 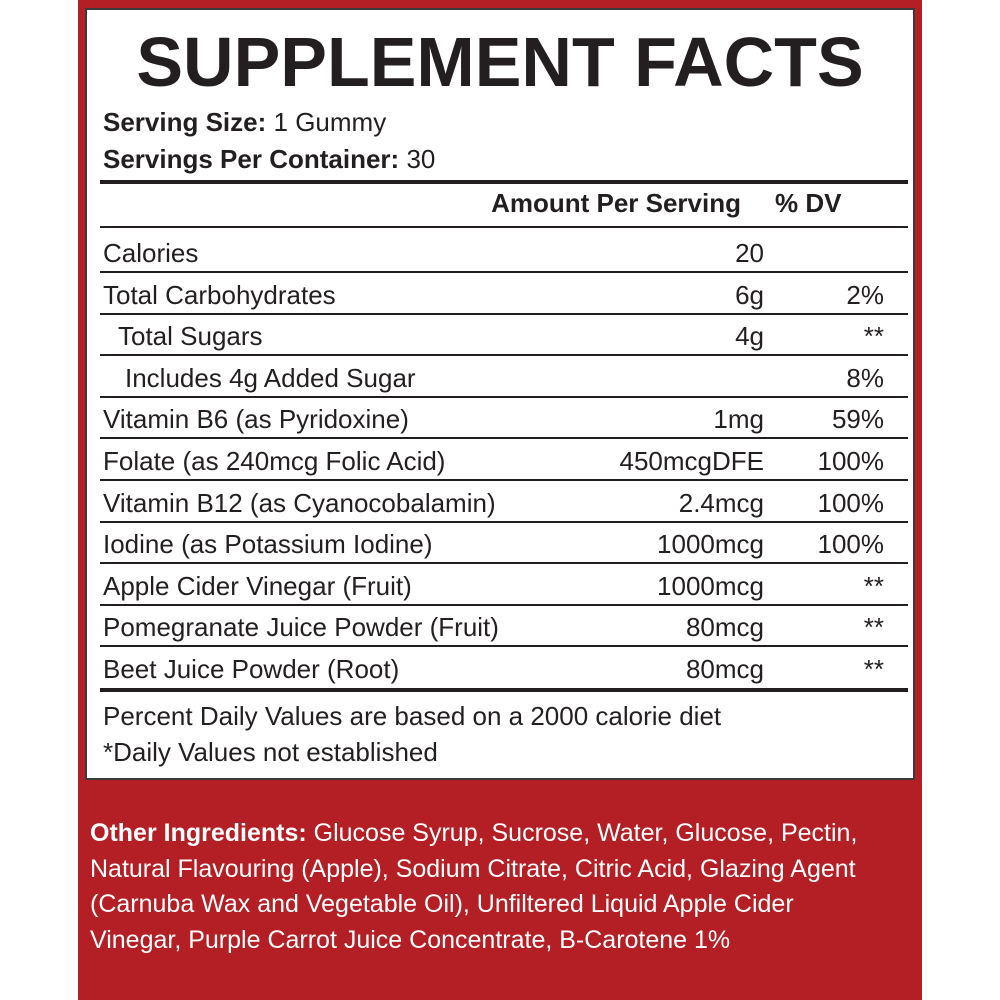 I want to click on servings-value: 30, so click(x=421, y=159).